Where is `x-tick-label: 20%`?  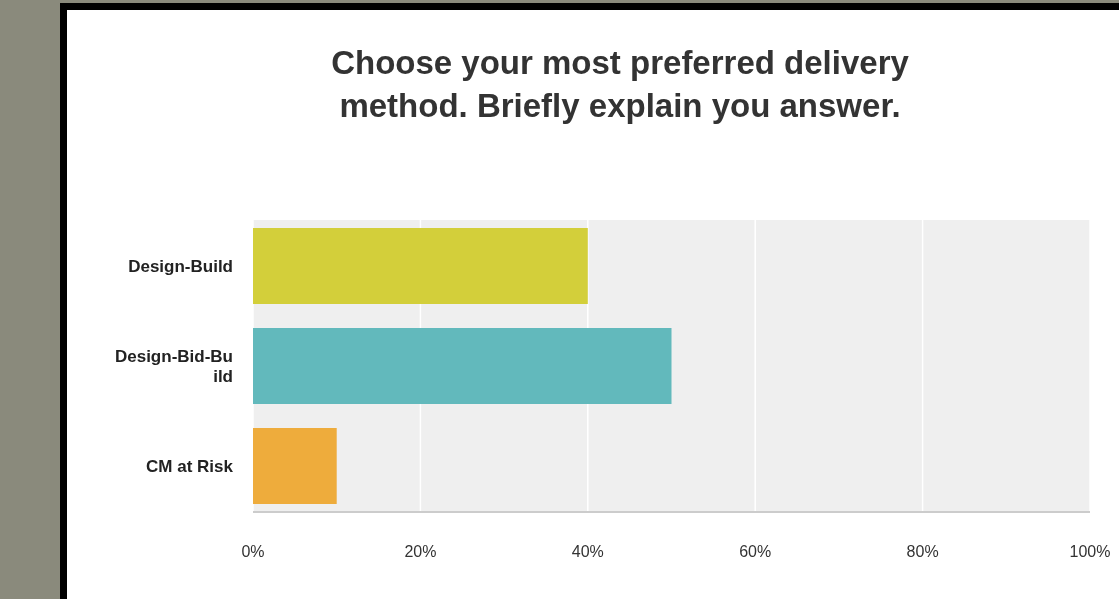 x-tick-label: 20% is located at coordinates (420, 551).